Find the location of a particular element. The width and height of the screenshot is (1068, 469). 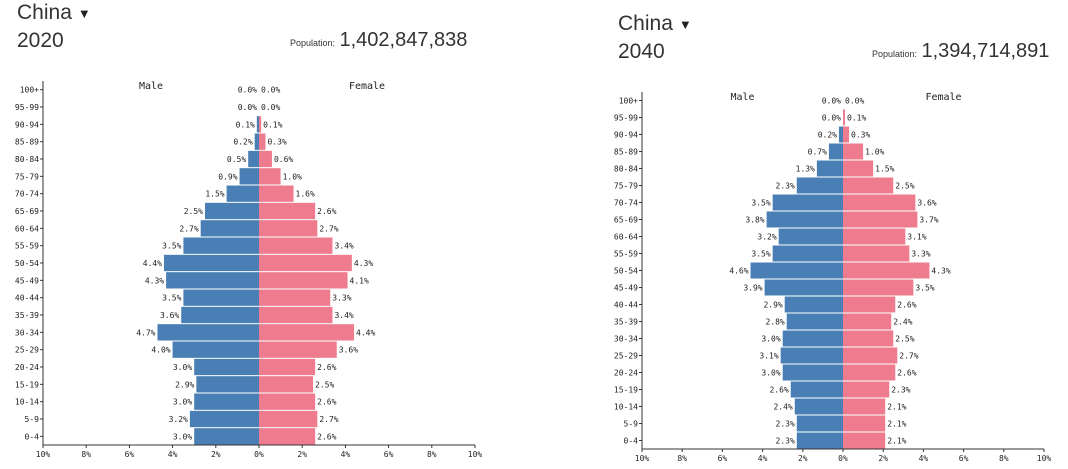

age-group-label: 35-39 is located at coordinates (626, 322).